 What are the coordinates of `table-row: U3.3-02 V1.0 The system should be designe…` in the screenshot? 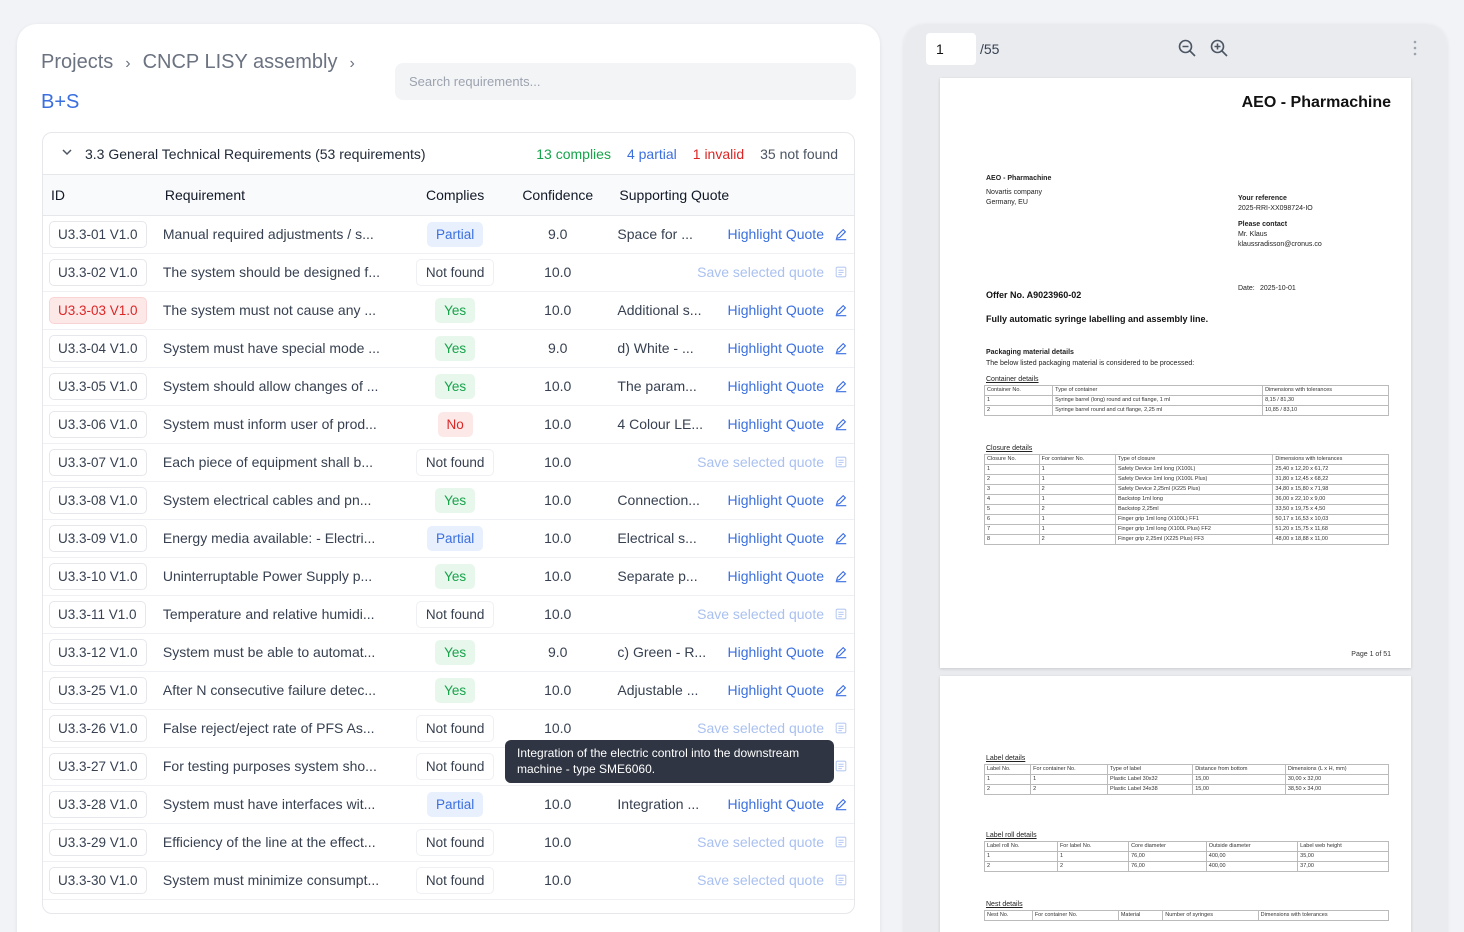 It's located at (448, 272).